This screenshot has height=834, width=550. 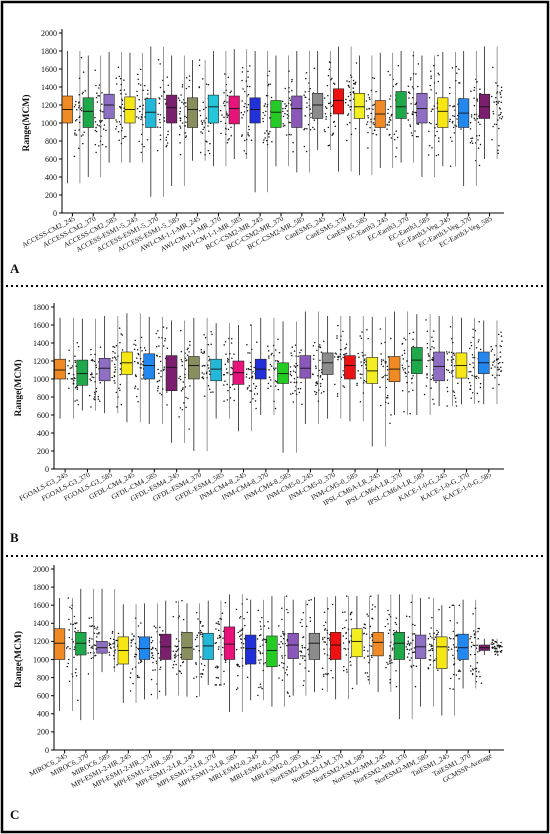 What do you see at coordinates (14, 814) in the screenshot?
I see `panel-label-c: C` at bounding box center [14, 814].